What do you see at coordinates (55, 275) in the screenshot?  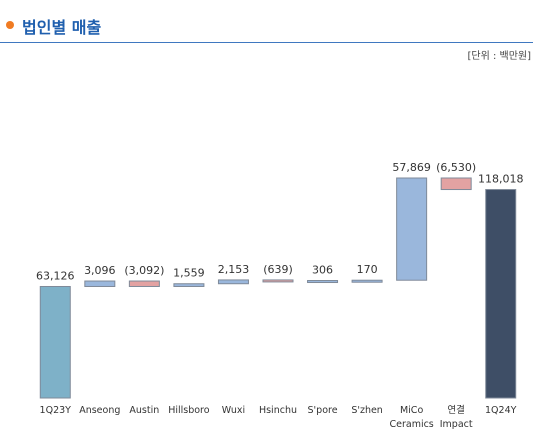 I see `value-label: 63,126` at bounding box center [55, 275].